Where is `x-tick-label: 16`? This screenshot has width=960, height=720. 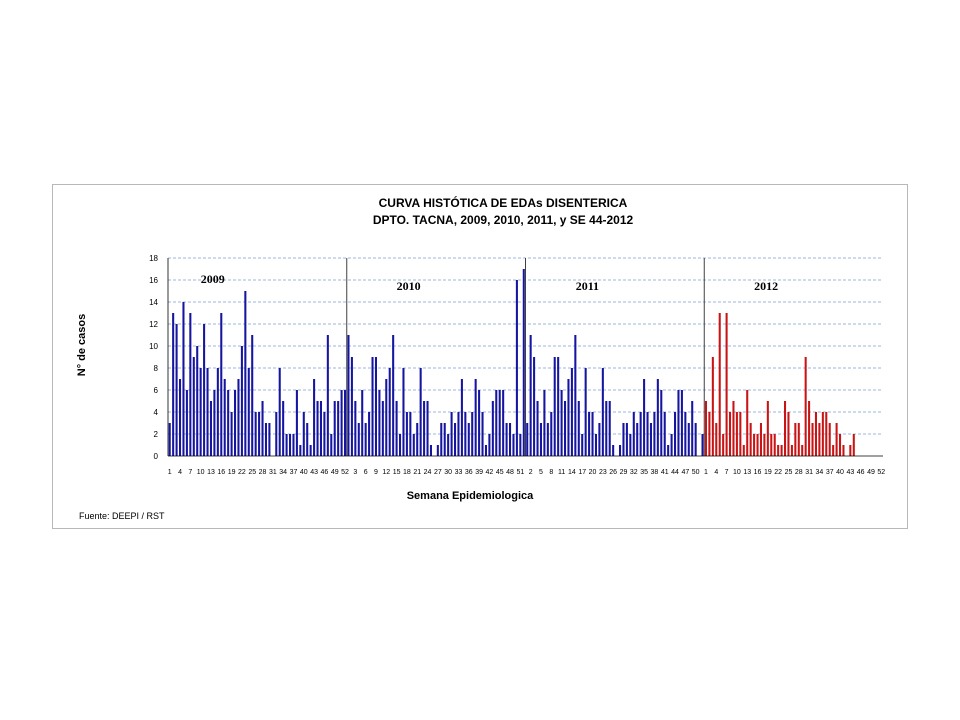 x-tick-label: 16 is located at coordinates (758, 472).